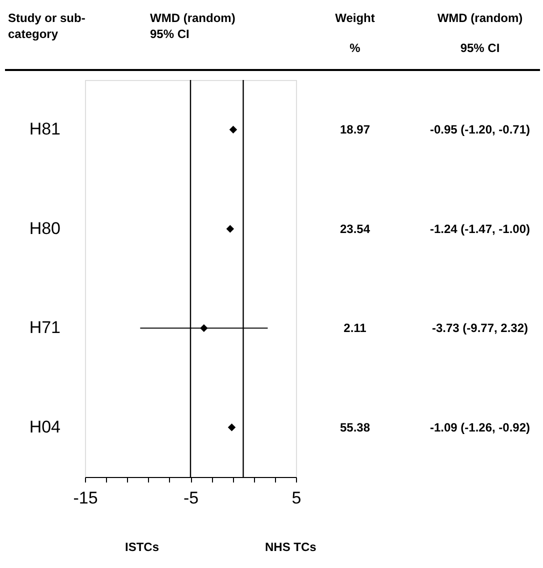 This screenshot has width=543, height=568. Describe the element at coordinates (44, 129) in the screenshot. I see `y-tick-label: H81` at that location.